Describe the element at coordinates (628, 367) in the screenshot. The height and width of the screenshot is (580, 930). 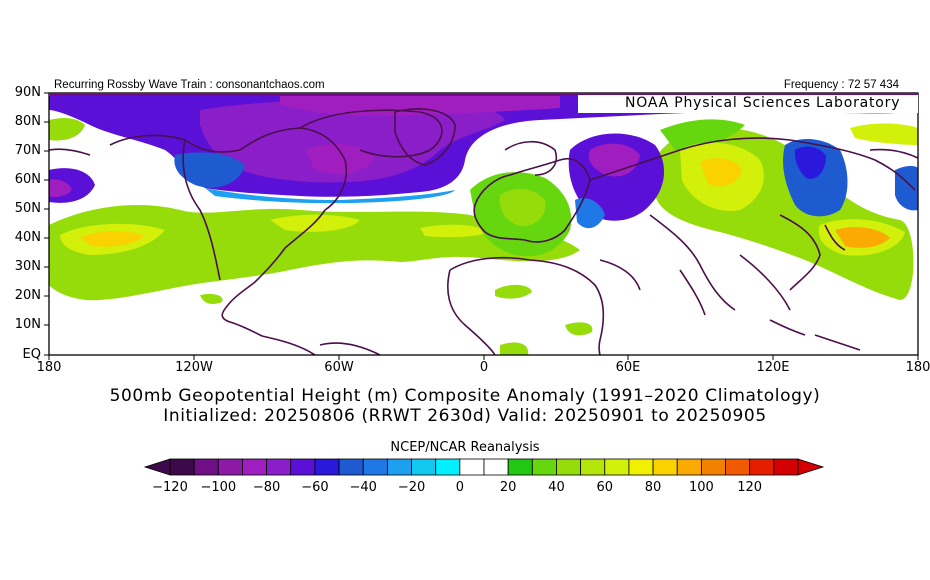
I see `lon-label: 60E` at that location.